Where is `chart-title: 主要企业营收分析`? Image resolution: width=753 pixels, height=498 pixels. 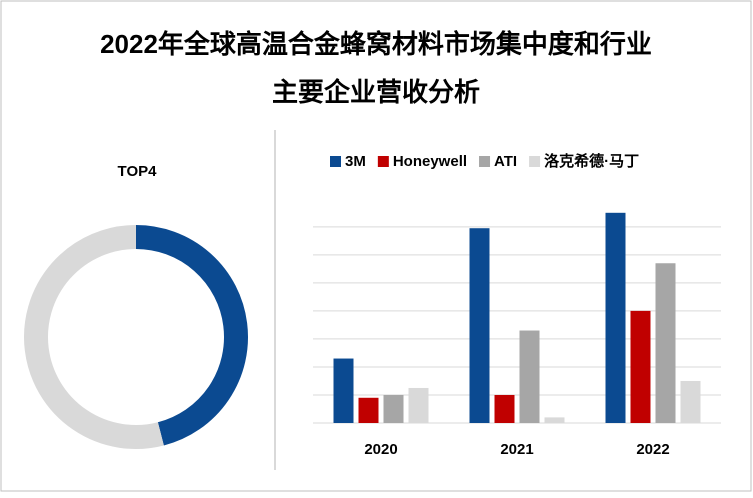
chart-title: 主要企业营收分析 is located at coordinates (376, 92).